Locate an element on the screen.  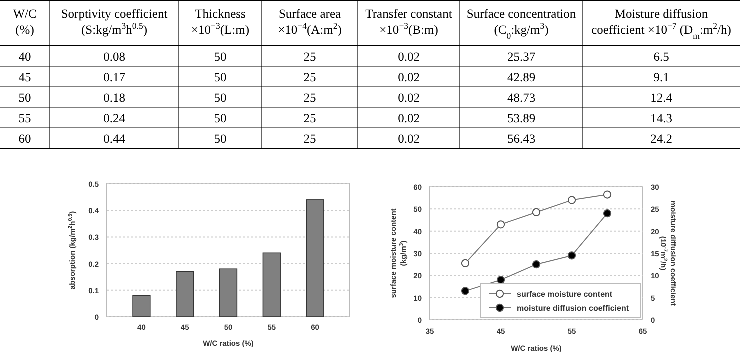
data-label: 0.18 is located at coordinates (115, 98).